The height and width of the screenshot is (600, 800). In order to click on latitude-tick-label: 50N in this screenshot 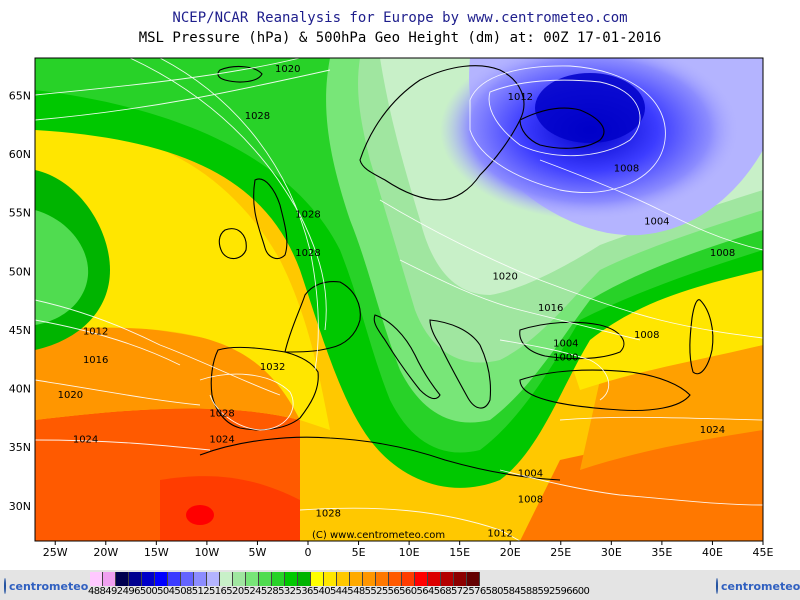, I will do `click(20, 271)`.